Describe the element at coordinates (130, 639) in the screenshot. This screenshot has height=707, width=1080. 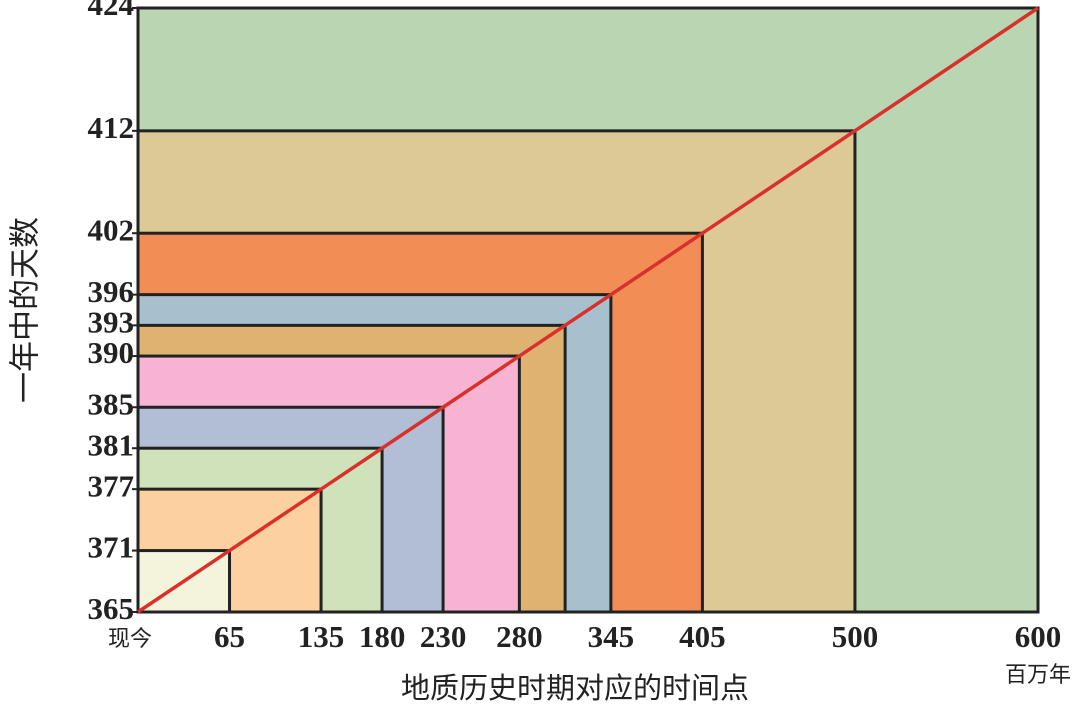
I see `x-tick-label: 现今` at that location.